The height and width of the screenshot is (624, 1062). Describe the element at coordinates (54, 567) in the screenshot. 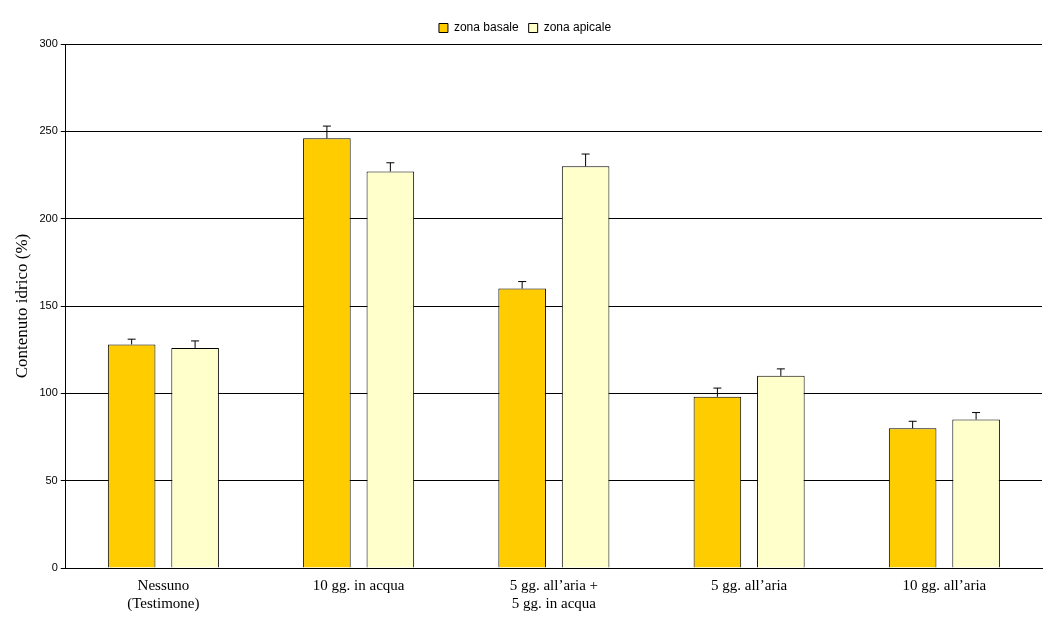

I see `y-tick-label: 0` at that location.